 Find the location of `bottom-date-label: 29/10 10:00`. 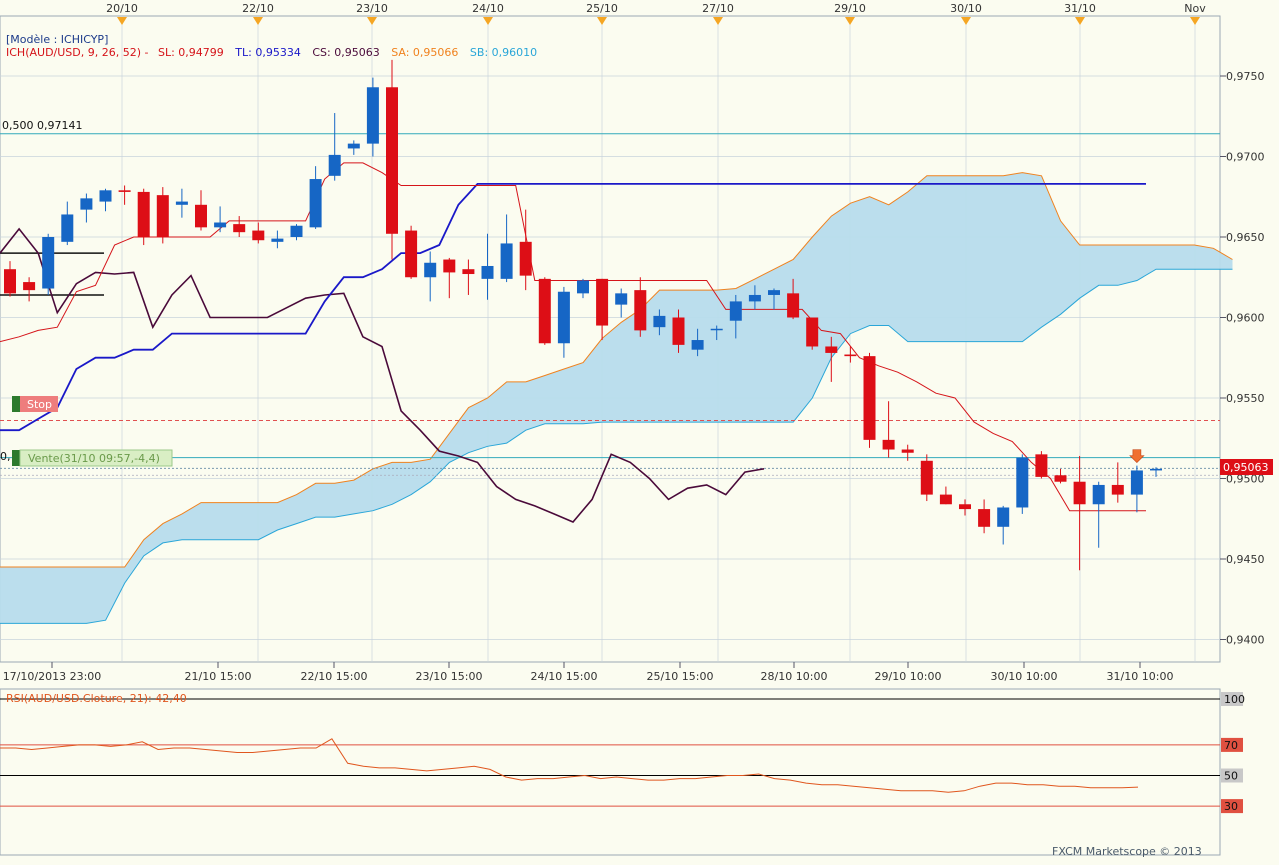

bottom-date-label: 29/10 10:00 is located at coordinates (908, 676).